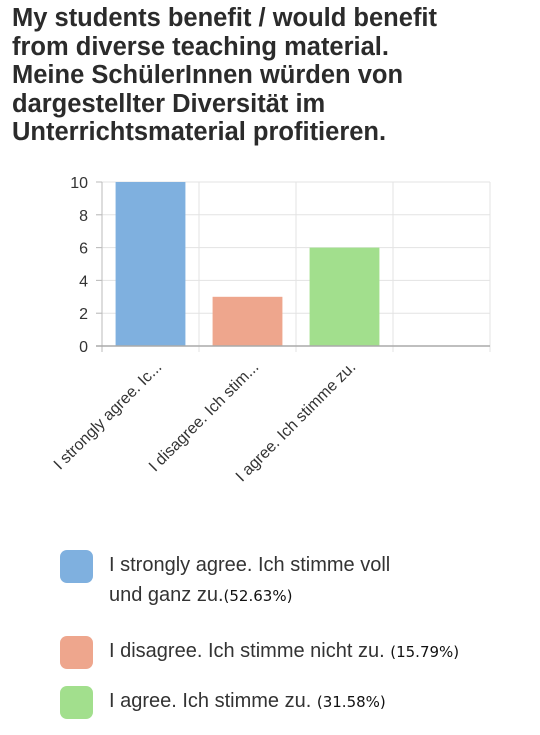 Image resolution: width=540 pixels, height=735 pixels. I want to click on y-tick-label: 0, so click(83, 347).